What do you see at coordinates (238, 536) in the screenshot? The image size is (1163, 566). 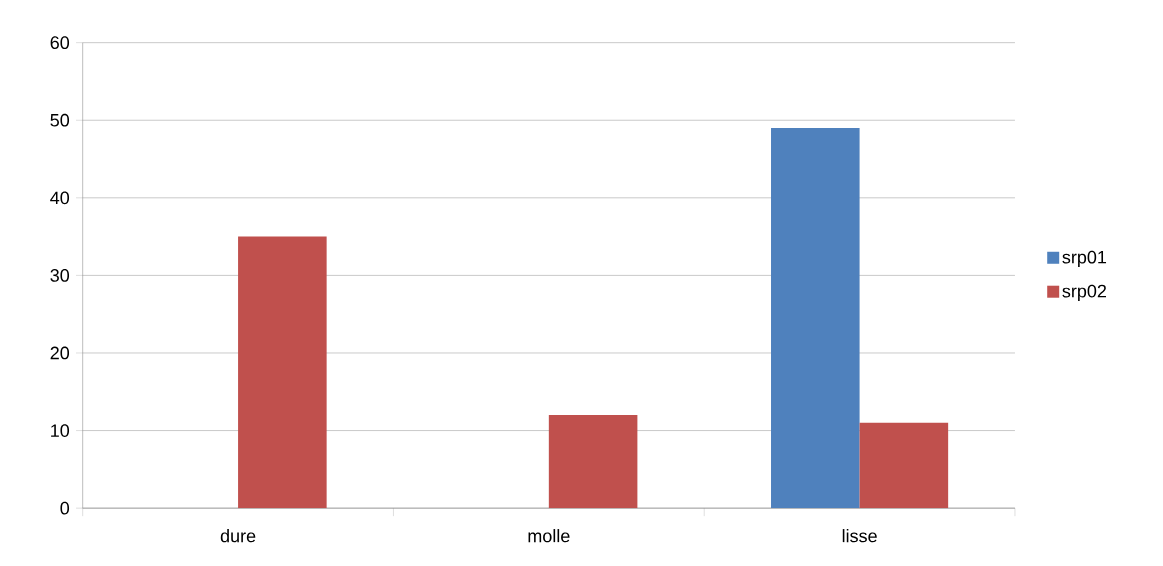 I see `x-tick-label: dure` at bounding box center [238, 536].